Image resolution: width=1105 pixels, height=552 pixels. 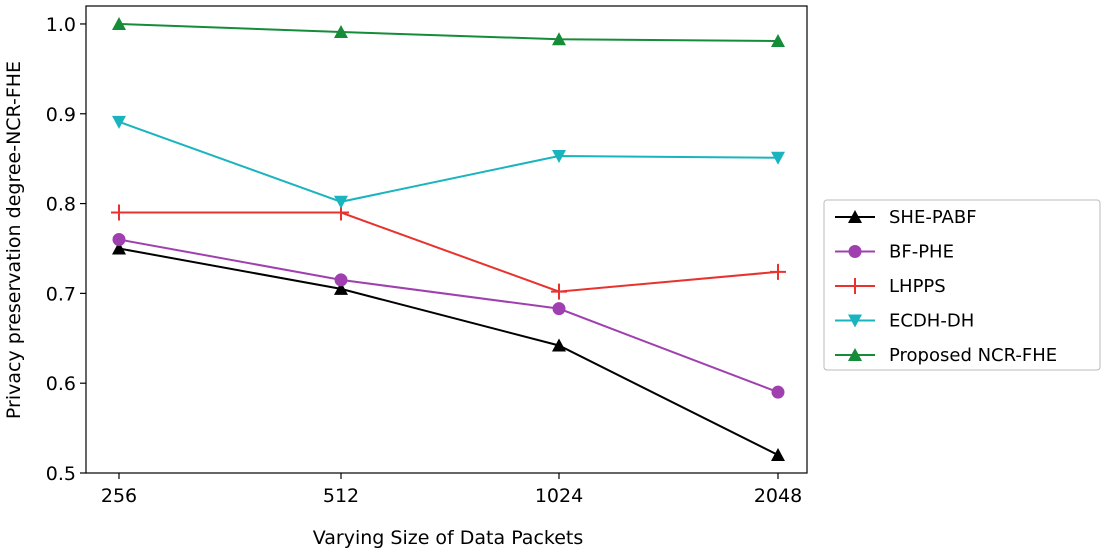 I want to click on y-tick-label: 0.9, so click(x=61, y=115).